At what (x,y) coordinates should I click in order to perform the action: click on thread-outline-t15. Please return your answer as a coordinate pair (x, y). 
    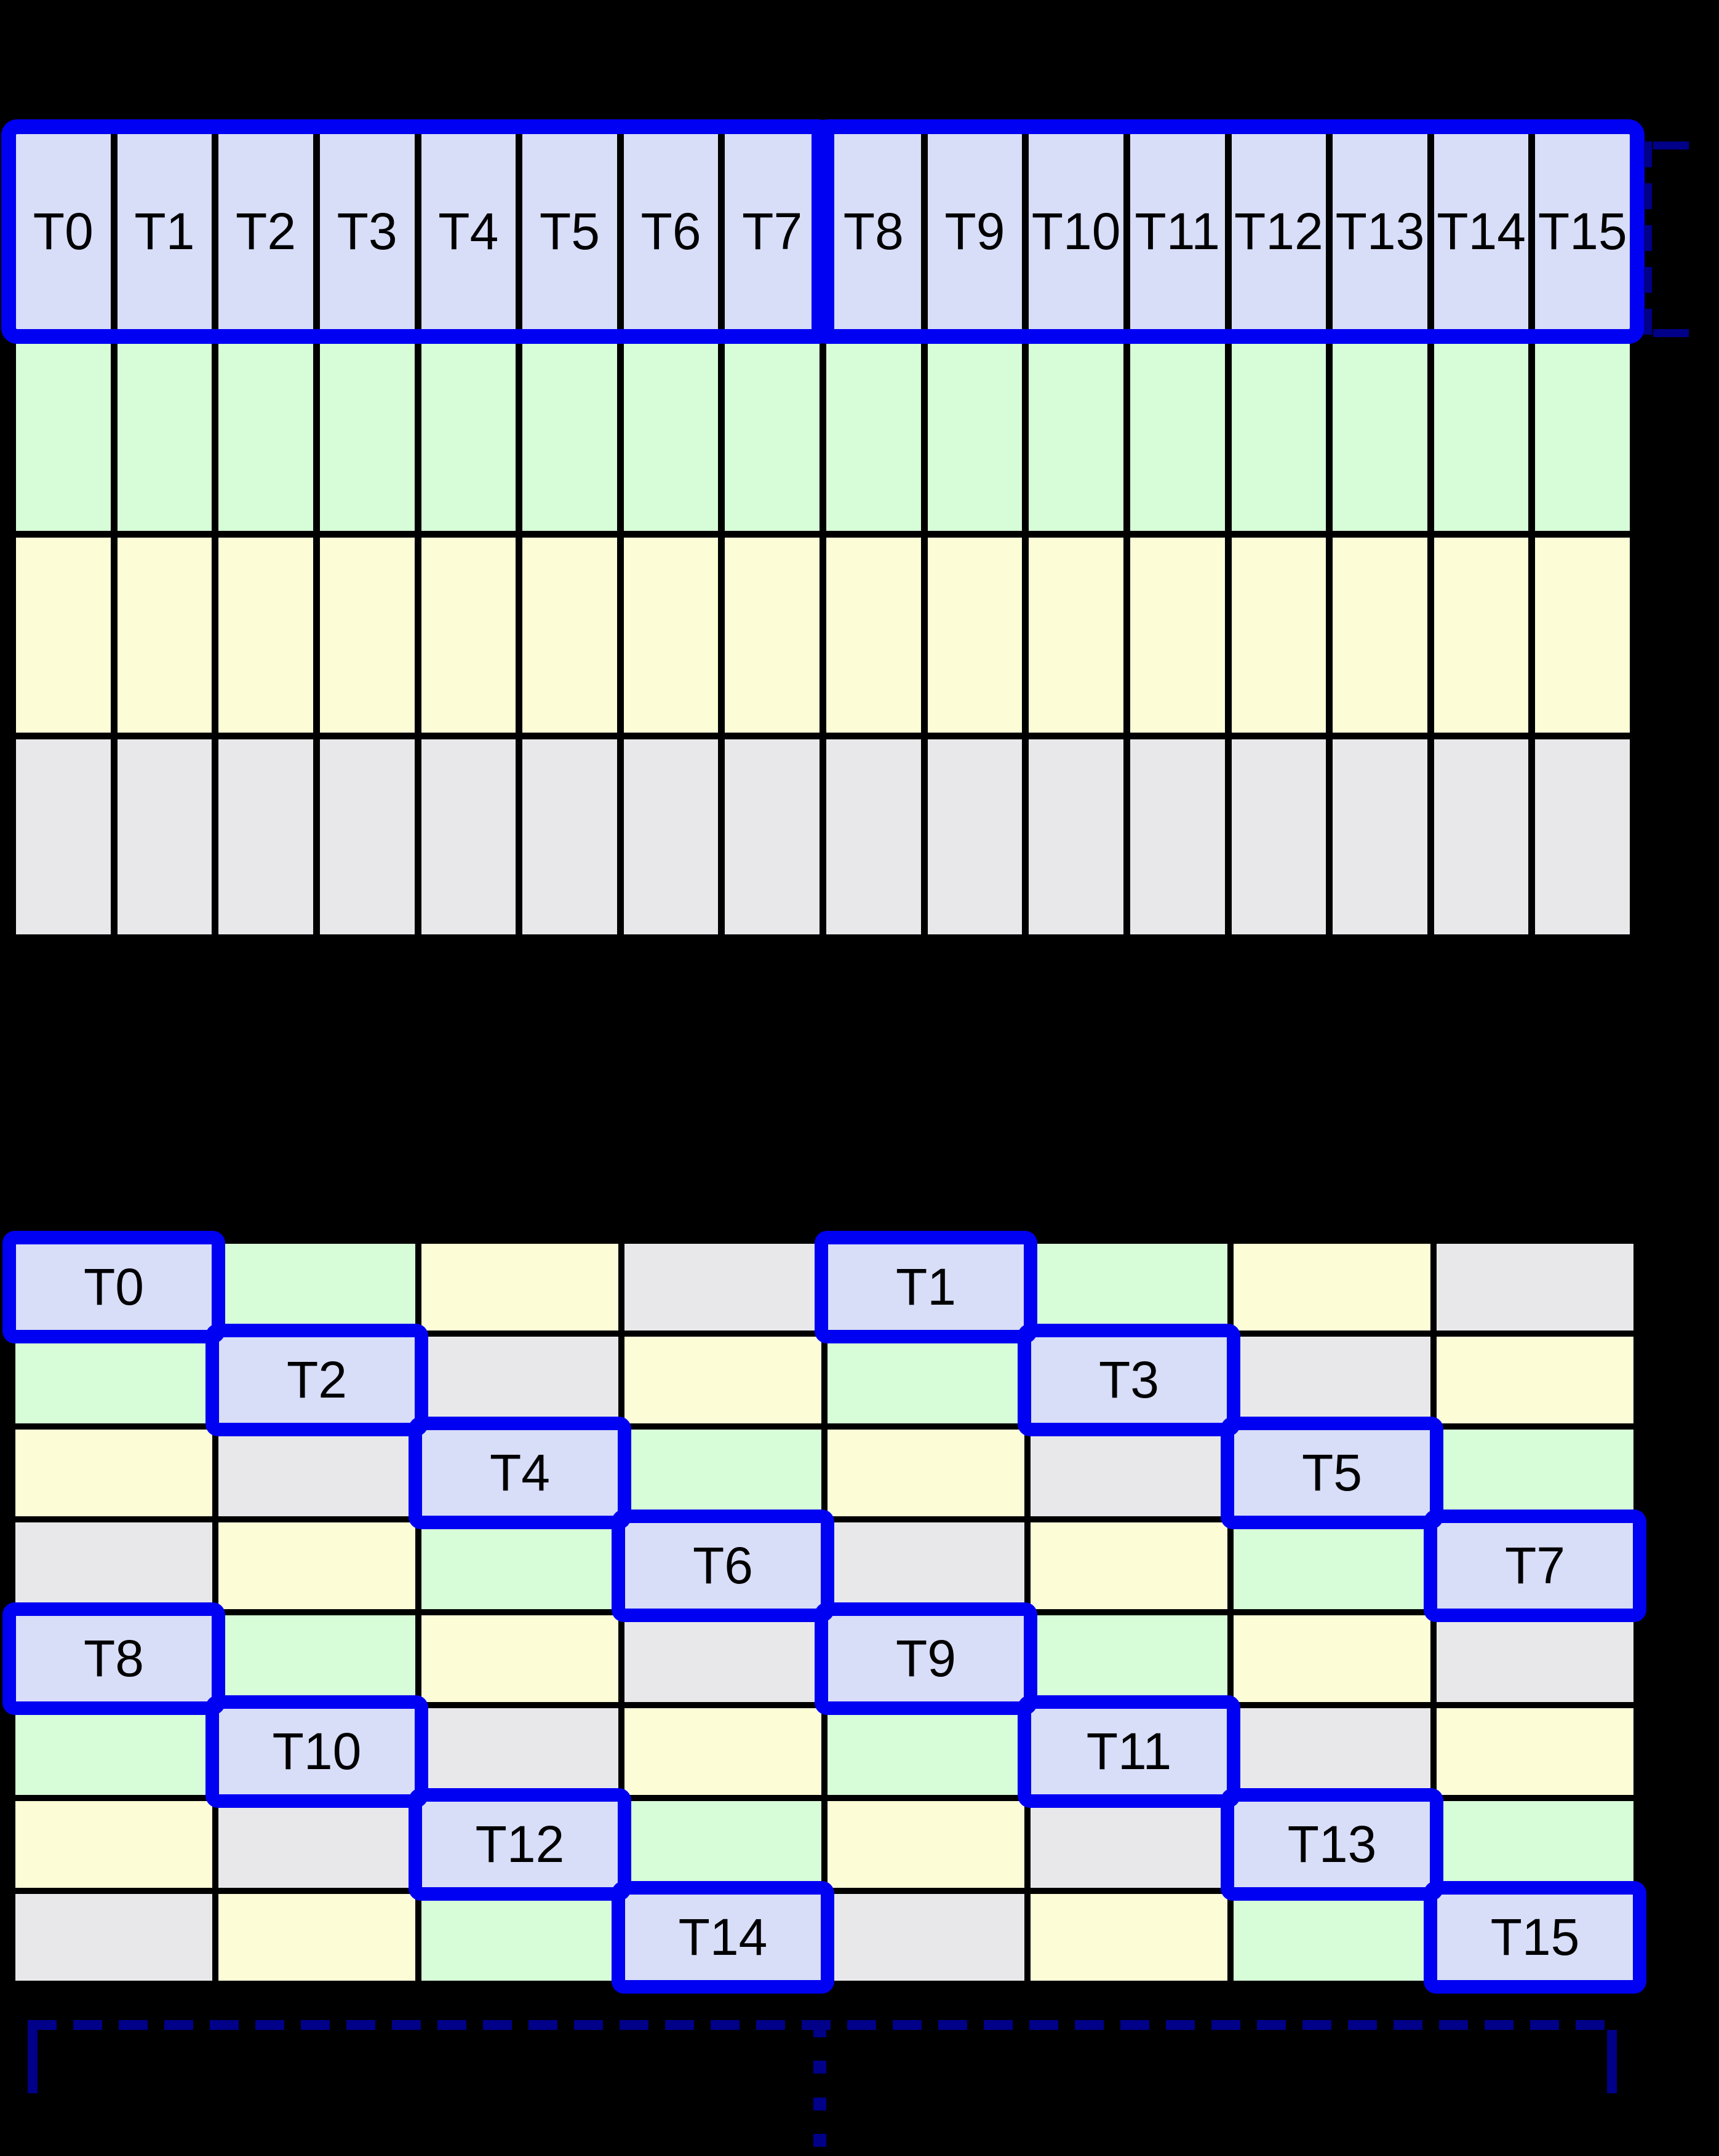
    Looking at the image, I should click on (1535, 1937).